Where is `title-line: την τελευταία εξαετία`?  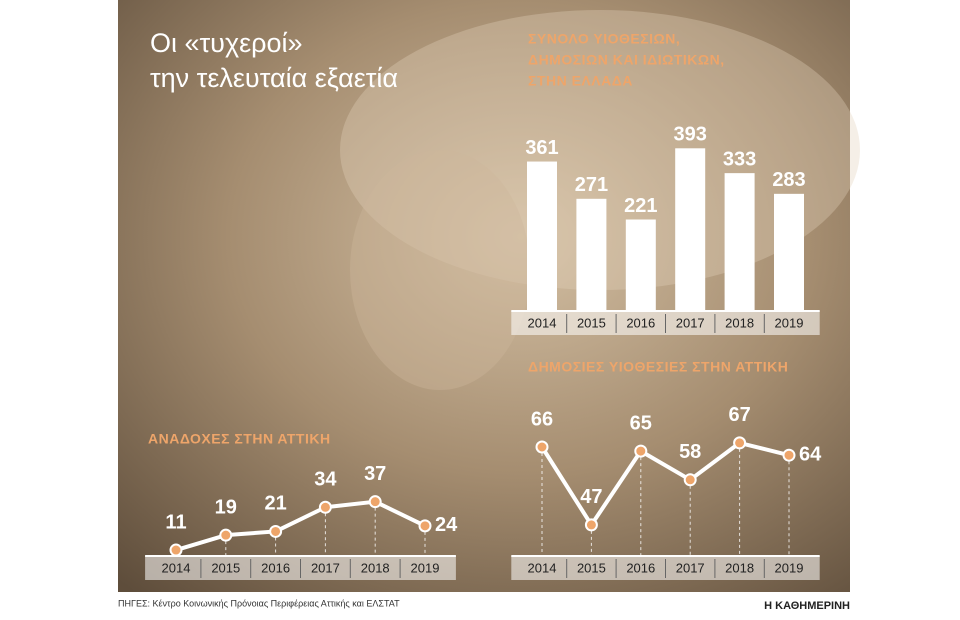 title-line: την τελευταία εξαετία is located at coordinates (274, 78).